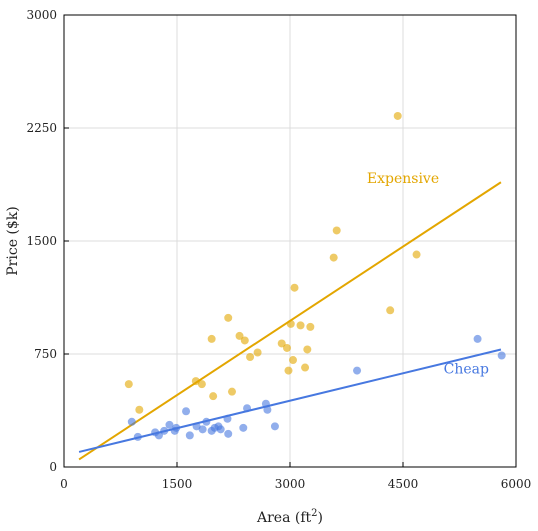 Image resolution: width=538 pixels, height=531 pixels. Describe the element at coordinates (177, 484) in the screenshot. I see `x-tick-label: 1500` at that location.